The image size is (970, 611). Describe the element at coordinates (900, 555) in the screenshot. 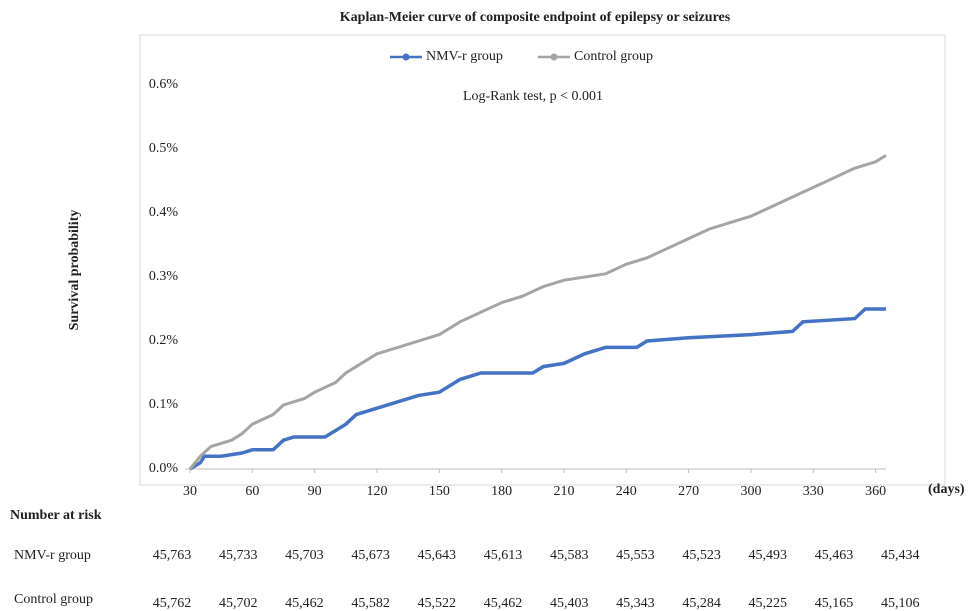

I see `risk-value: 45,434` at that location.